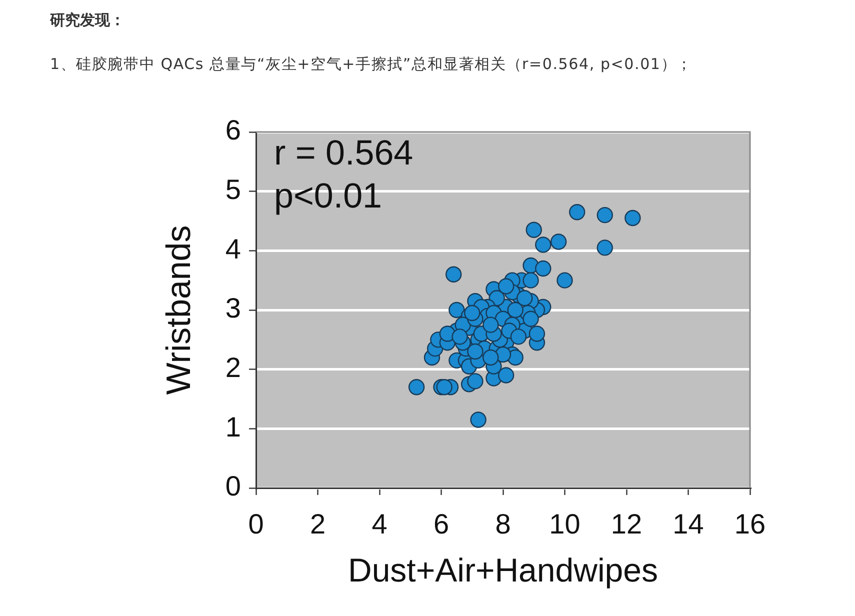 This screenshot has height=616, width=855. Describe the element at coordinates (328, 196) in the screenshot. I see `annotation: p<0.01` at that location.